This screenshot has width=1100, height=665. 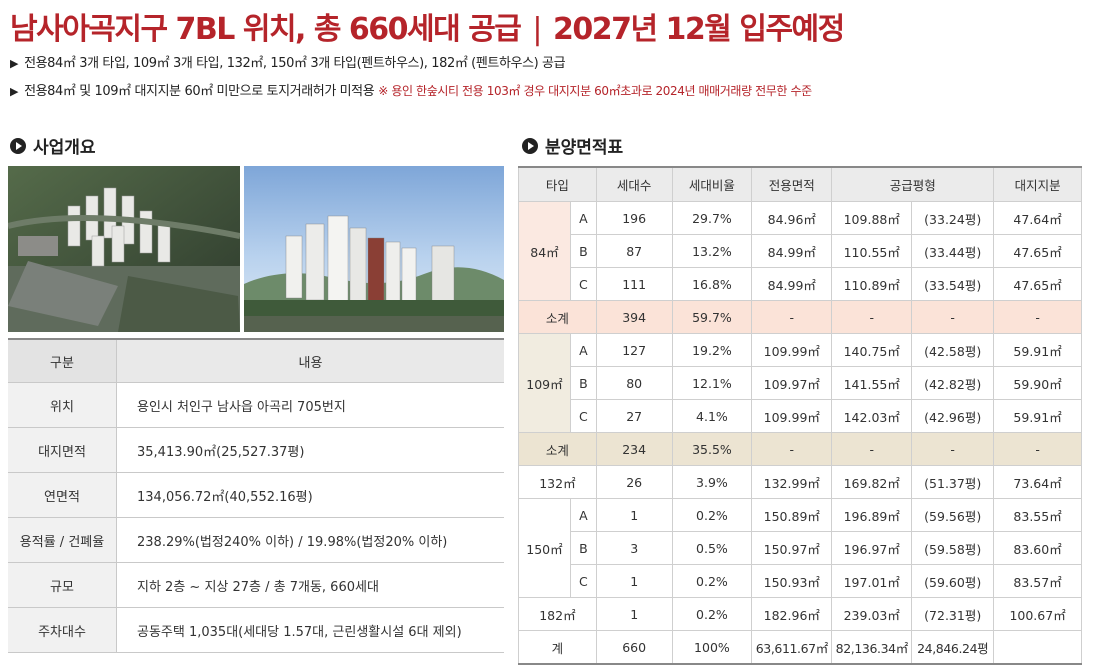 What do you see at coordinates (953, 383) in the screenshot?
I see `supply-pyeong: (42.82평)` at bounding box center [953, 383].